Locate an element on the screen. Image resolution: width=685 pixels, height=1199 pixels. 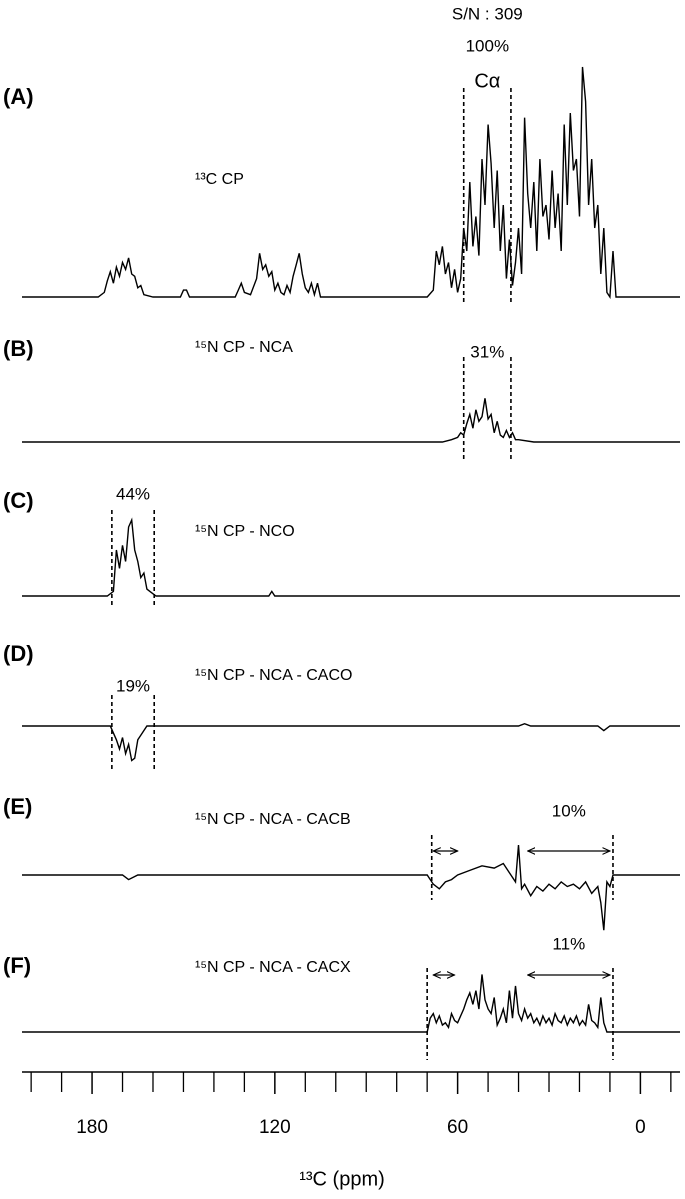
spectrum-name: ¹⁵N CP - NCA - CACX is located at coordinates (273, 967).